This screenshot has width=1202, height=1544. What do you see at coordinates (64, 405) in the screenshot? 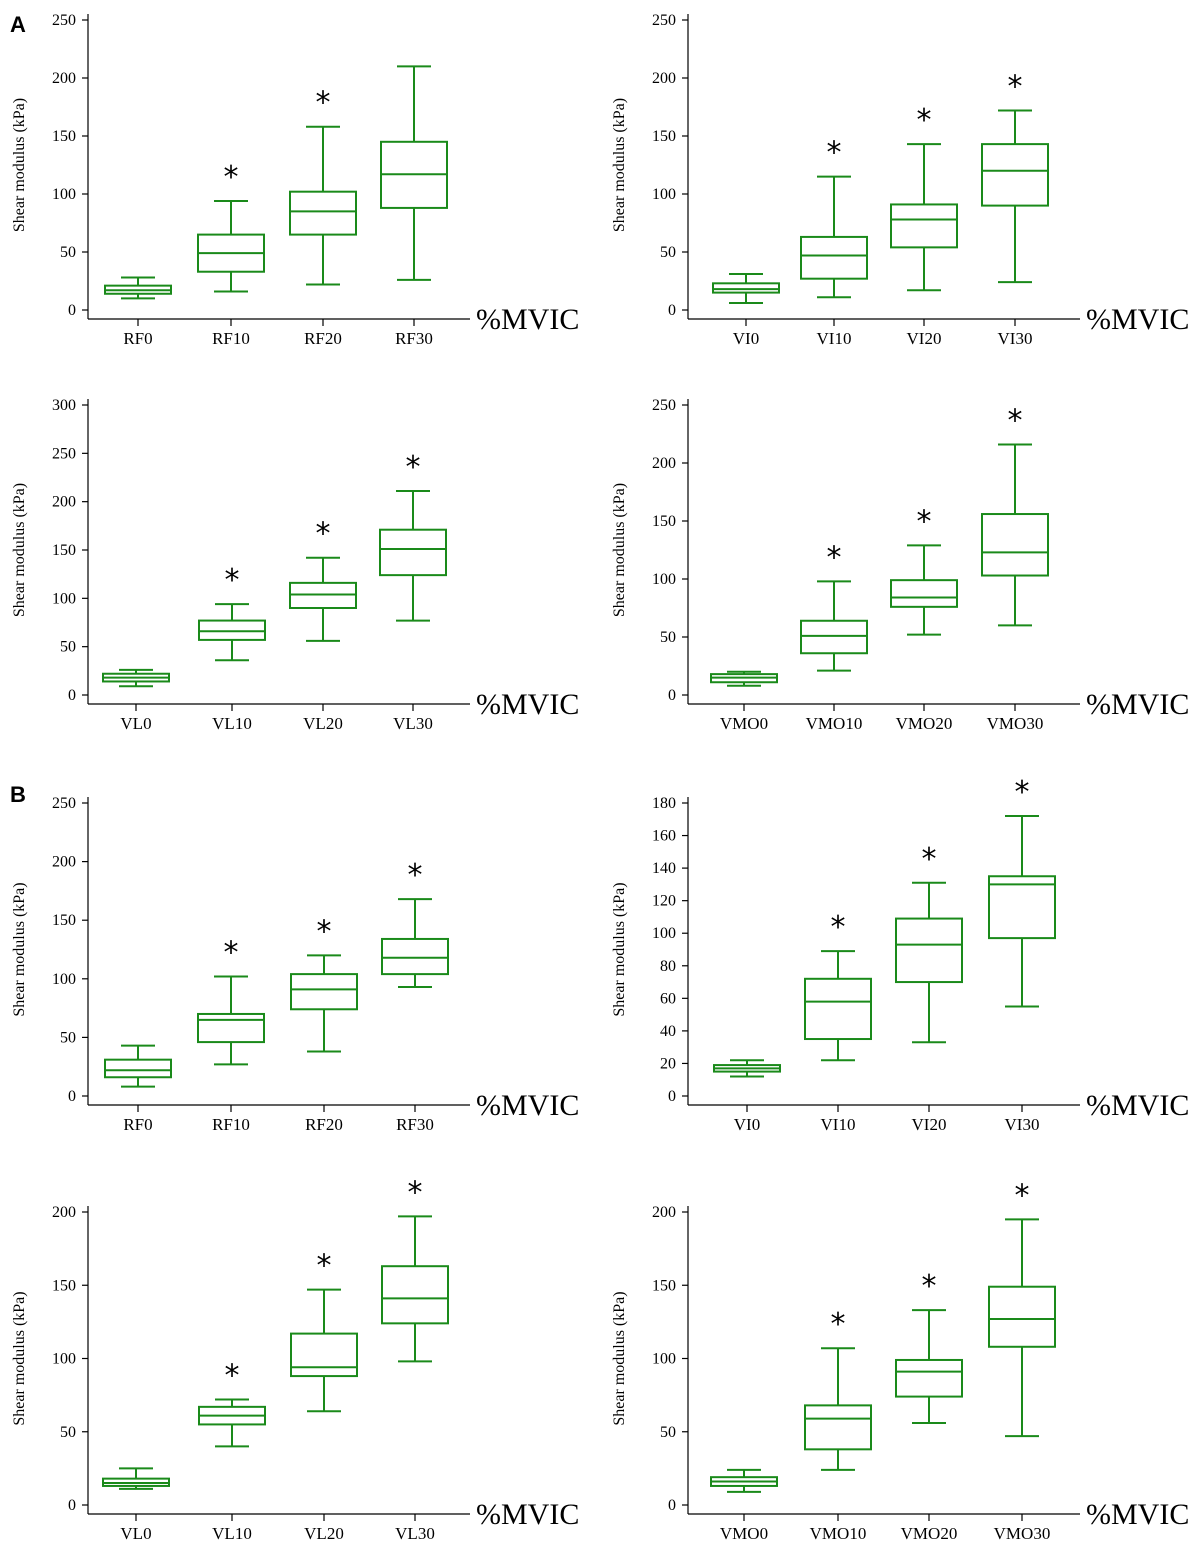
I see `y-tick-label: 300` at bounding box center [64, 405].